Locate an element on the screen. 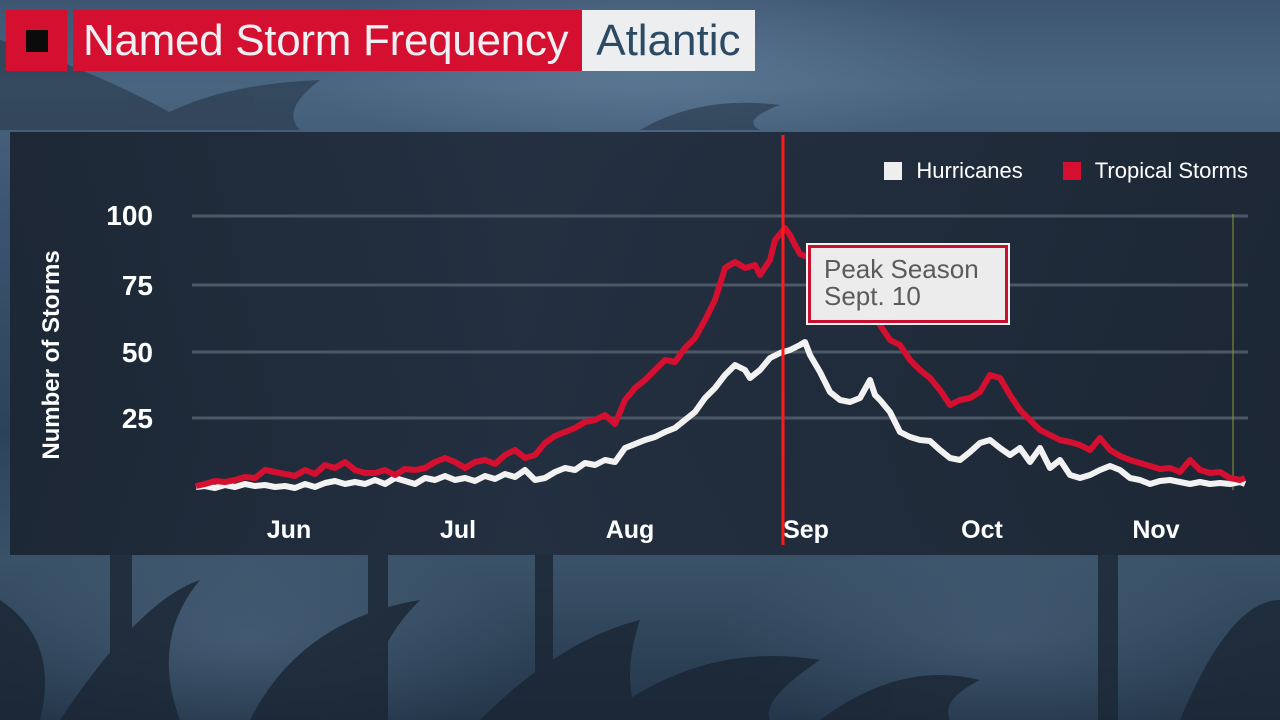 This screenshot has height=720, width=1280. x-tick-jun: Jun is located at coordinates (289, 530).